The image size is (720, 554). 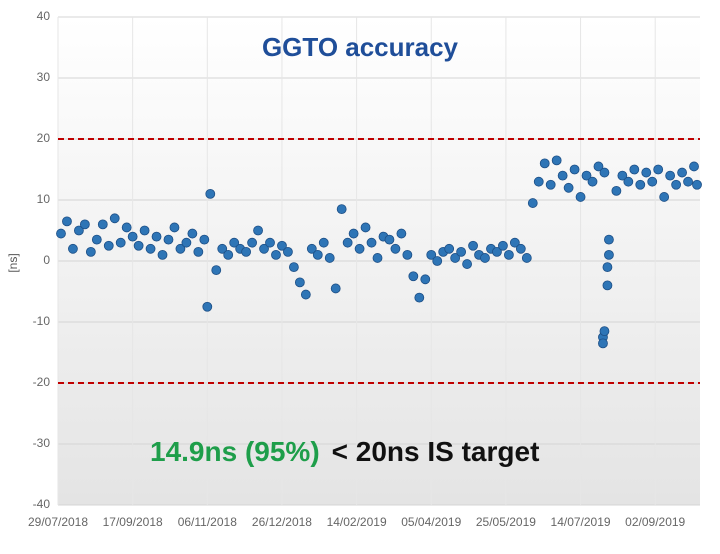 I want to click on annotation-part: 14.9ns (95%), so click(x=235, y=451).